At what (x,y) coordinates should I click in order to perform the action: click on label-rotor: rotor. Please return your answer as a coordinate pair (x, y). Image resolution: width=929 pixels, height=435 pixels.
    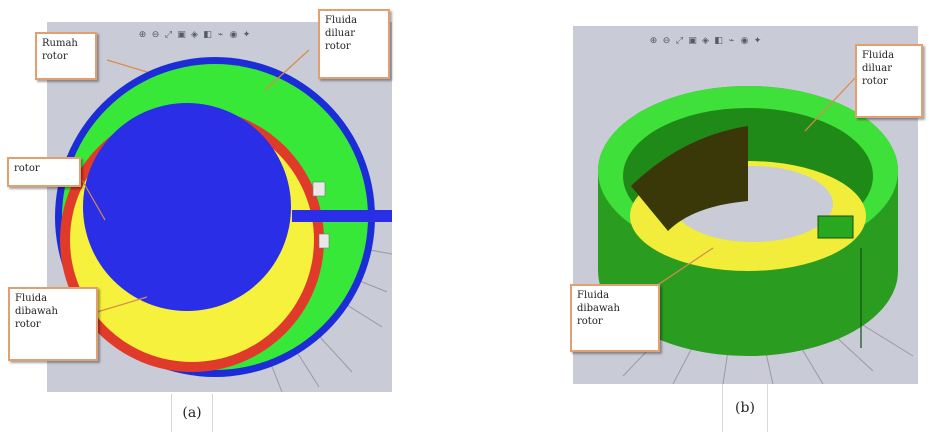
    Looking at the image, I should click on (44, 172).